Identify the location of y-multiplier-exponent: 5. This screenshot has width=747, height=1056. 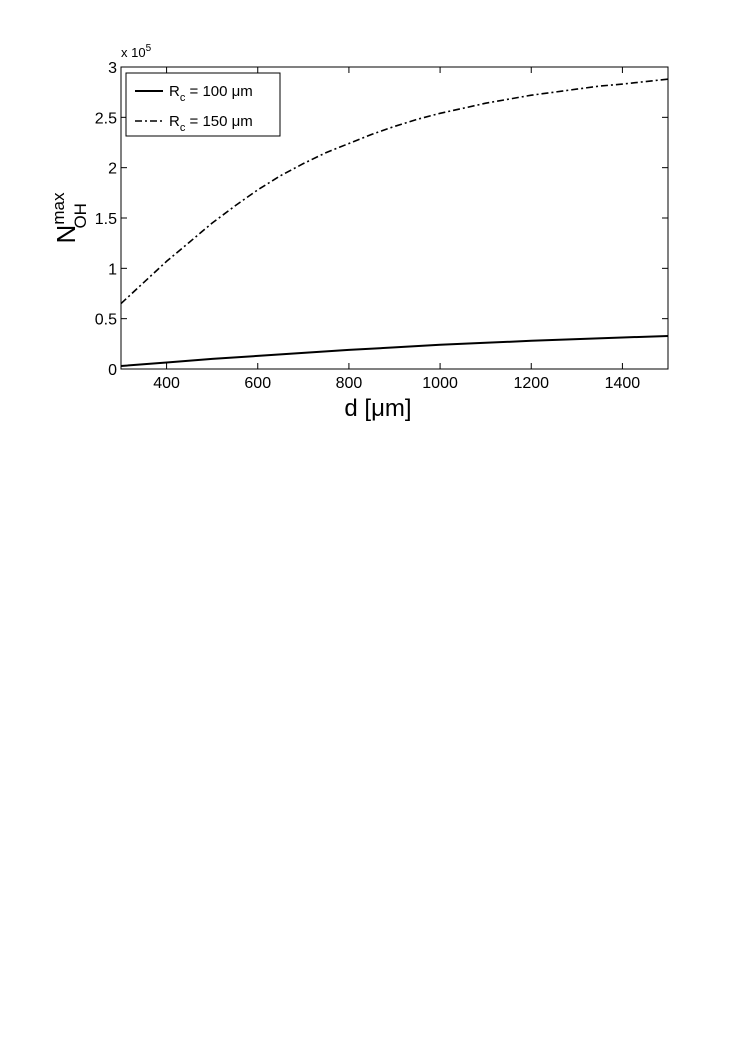
(149, 48).